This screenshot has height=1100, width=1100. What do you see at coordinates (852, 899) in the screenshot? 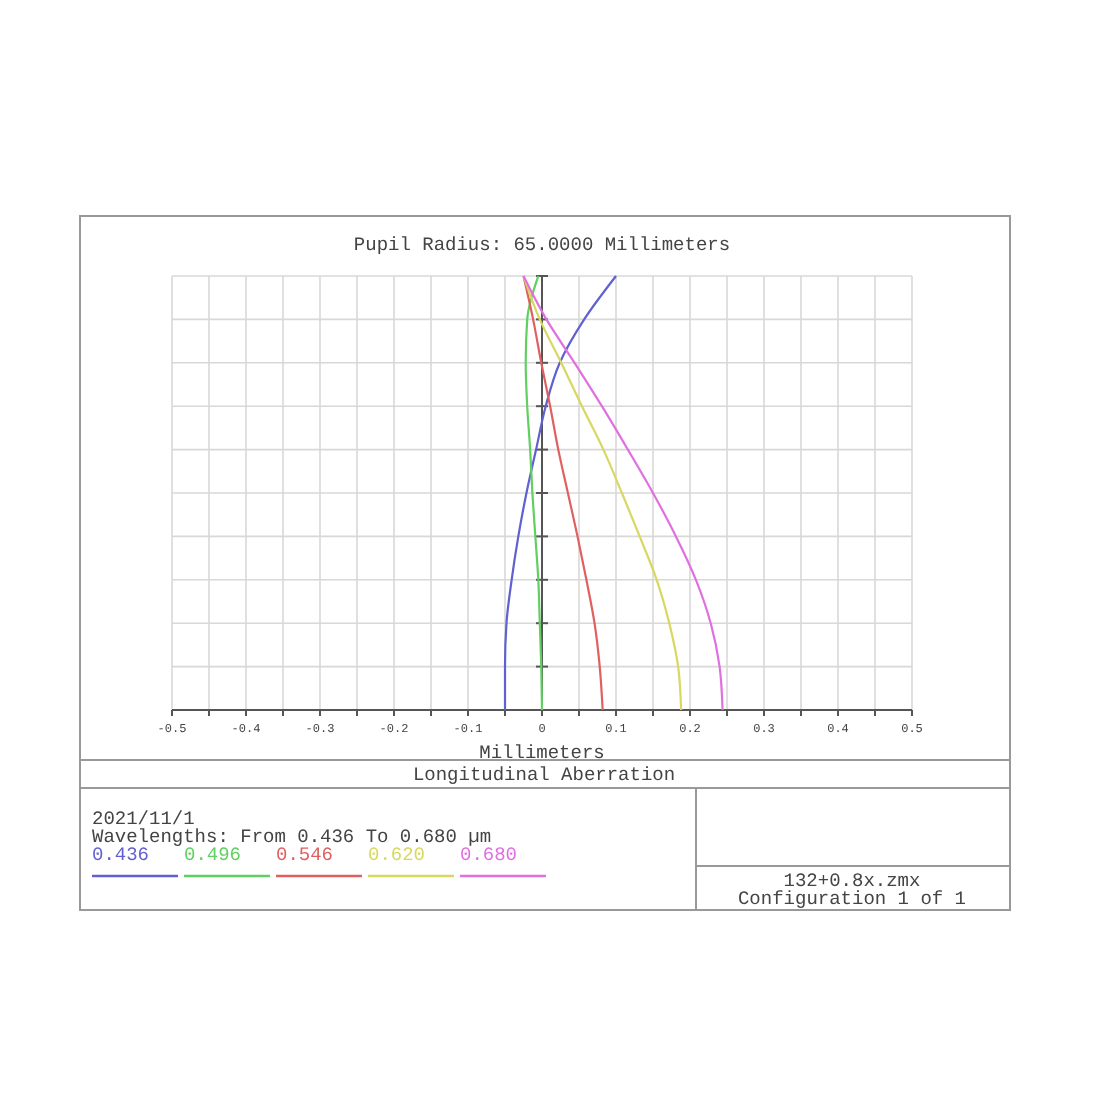
I see `text: Configuration 1 of 1` at bounding box center [852, 899].